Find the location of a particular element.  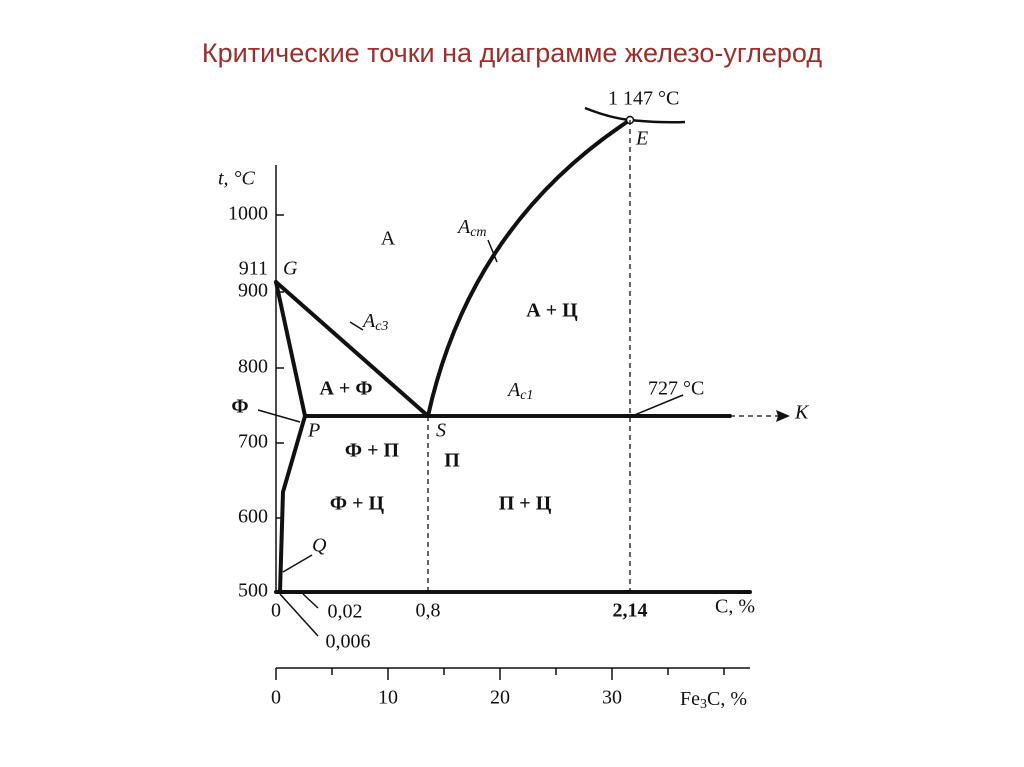

t-tick: 800 is located at coordinates (253, 367).